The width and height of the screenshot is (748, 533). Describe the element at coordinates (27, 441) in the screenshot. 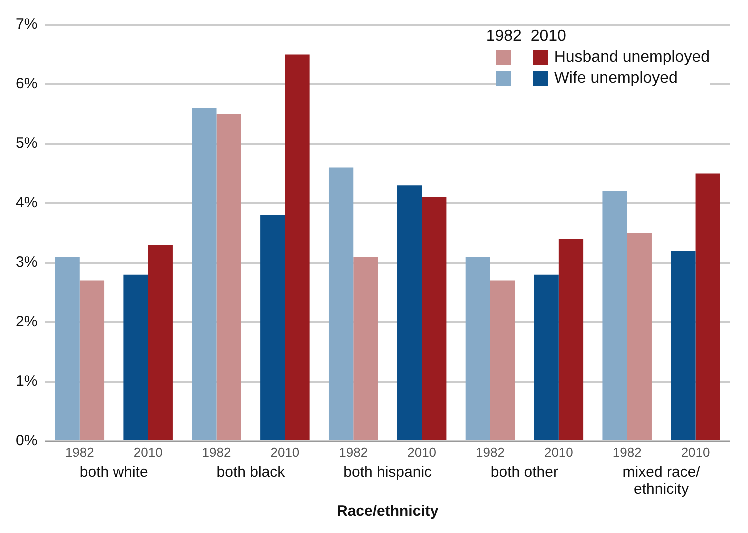

I see `y-tick-label: 0%` at that location.